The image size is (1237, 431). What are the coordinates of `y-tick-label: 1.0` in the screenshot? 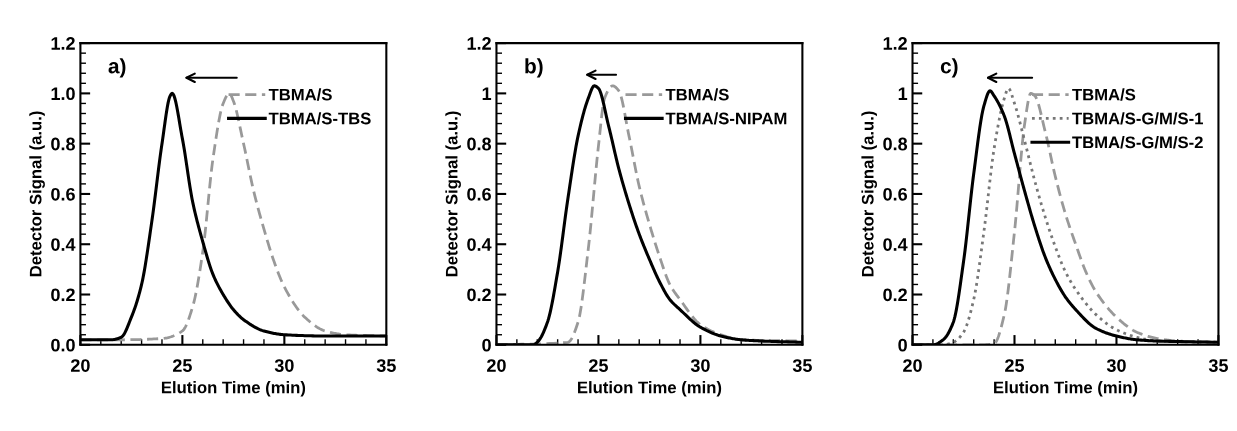 It's located at (63, 94).